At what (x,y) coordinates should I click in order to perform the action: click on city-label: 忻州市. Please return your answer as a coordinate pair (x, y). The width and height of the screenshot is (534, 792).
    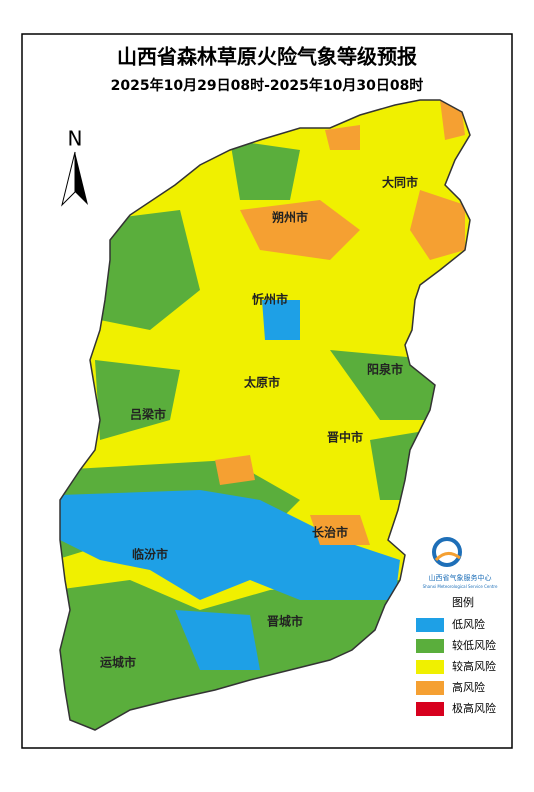
    Looking at the image, I should click on (270, 299).